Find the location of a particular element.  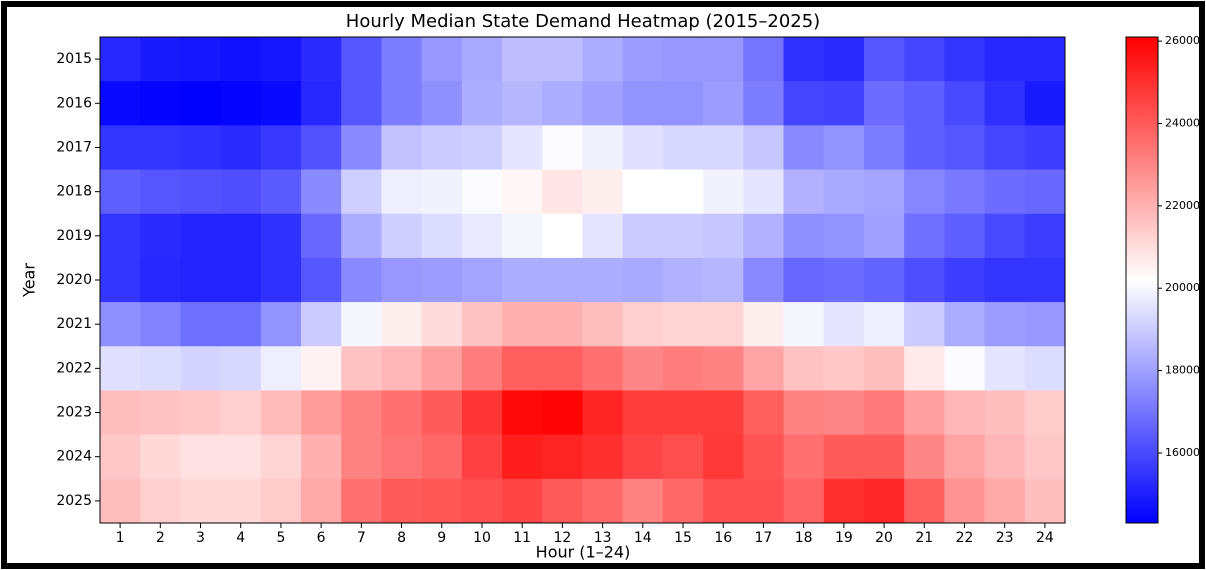

x-tick-label: 14 is located at coordinates (643, 538).